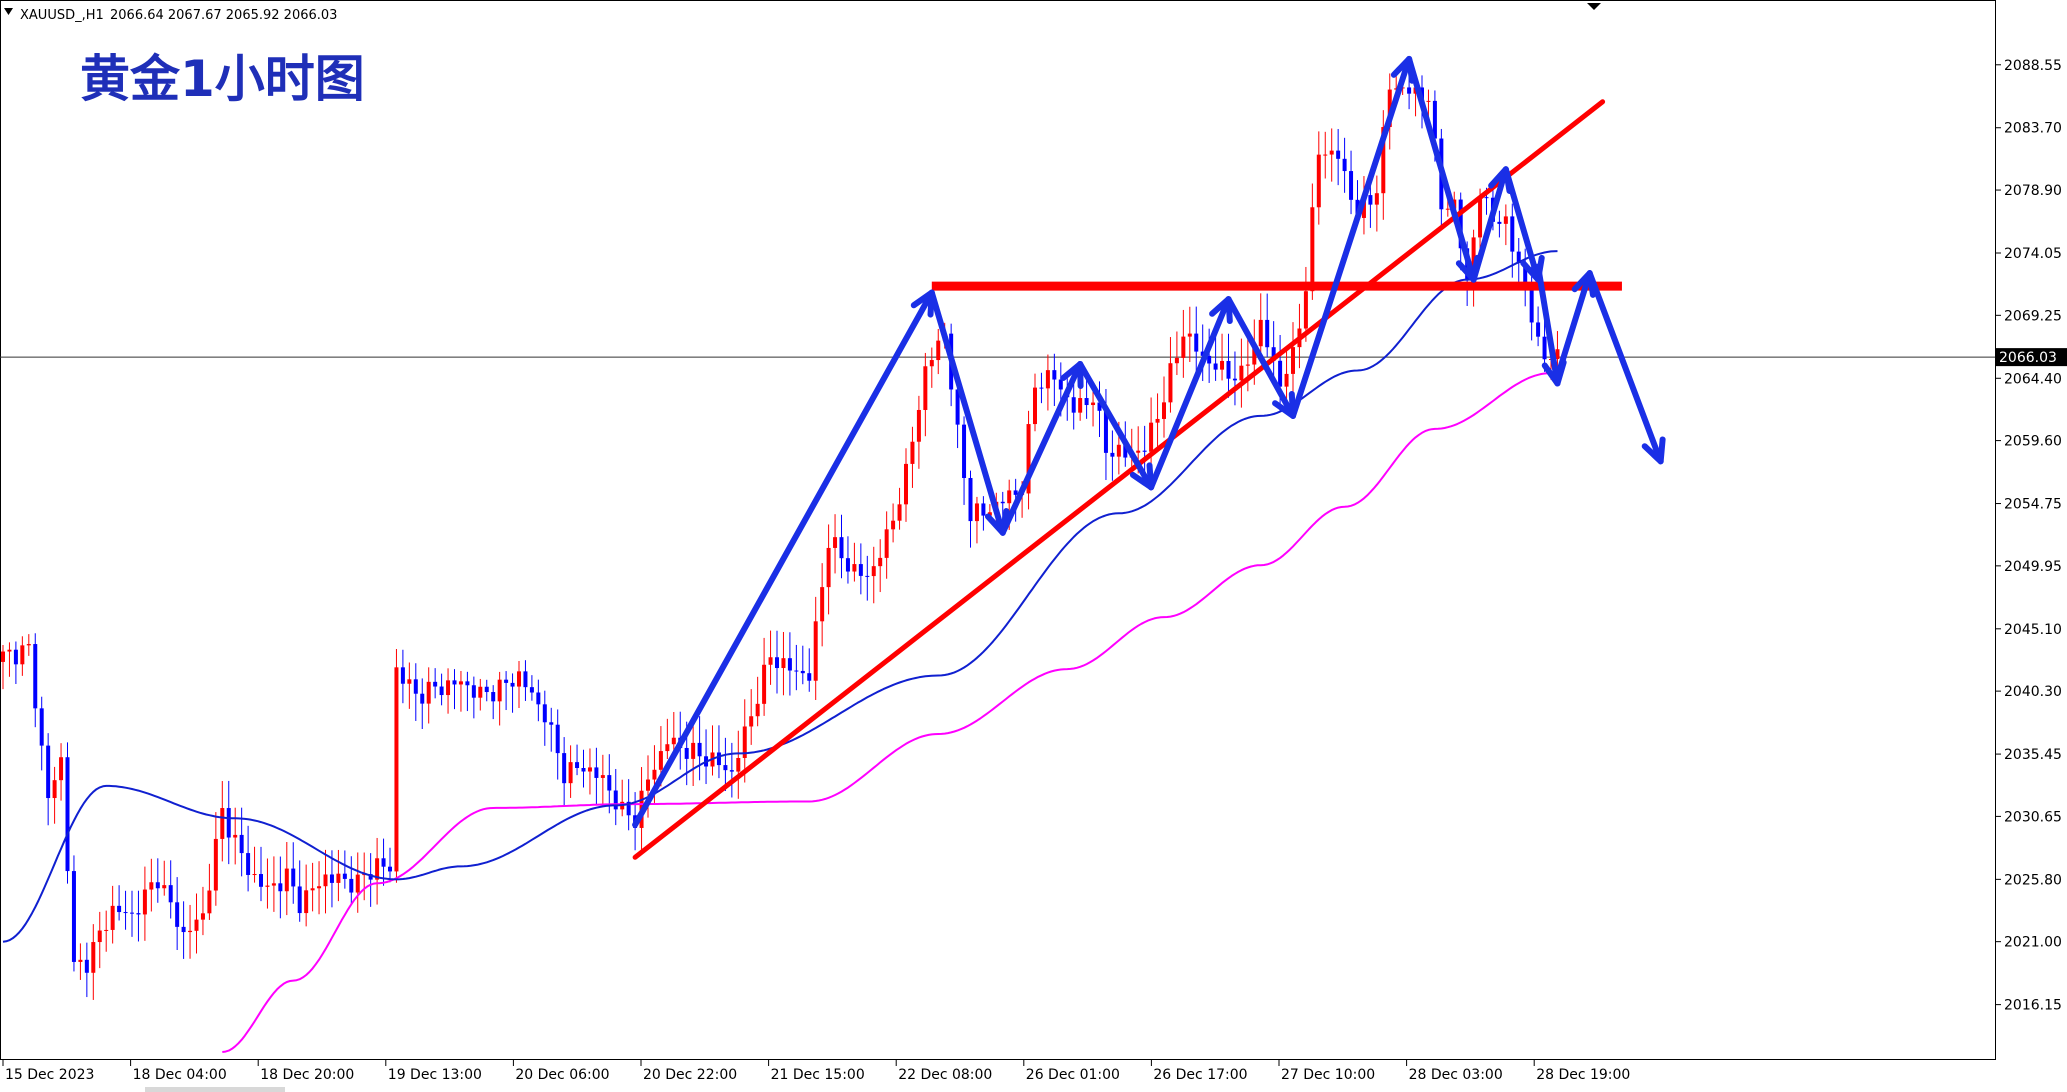 Image resolution: width=2067 pixels, height=1092 pixels. I want to click on x-tick-label: 26 Dec 01:00, so click(1073, 1075).